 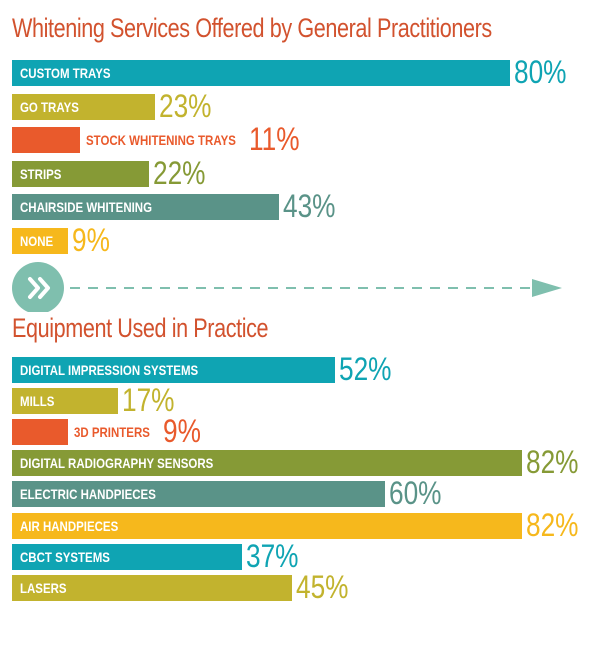 I want to click on bar-value-label: 60%, so click(x=415, y=493).